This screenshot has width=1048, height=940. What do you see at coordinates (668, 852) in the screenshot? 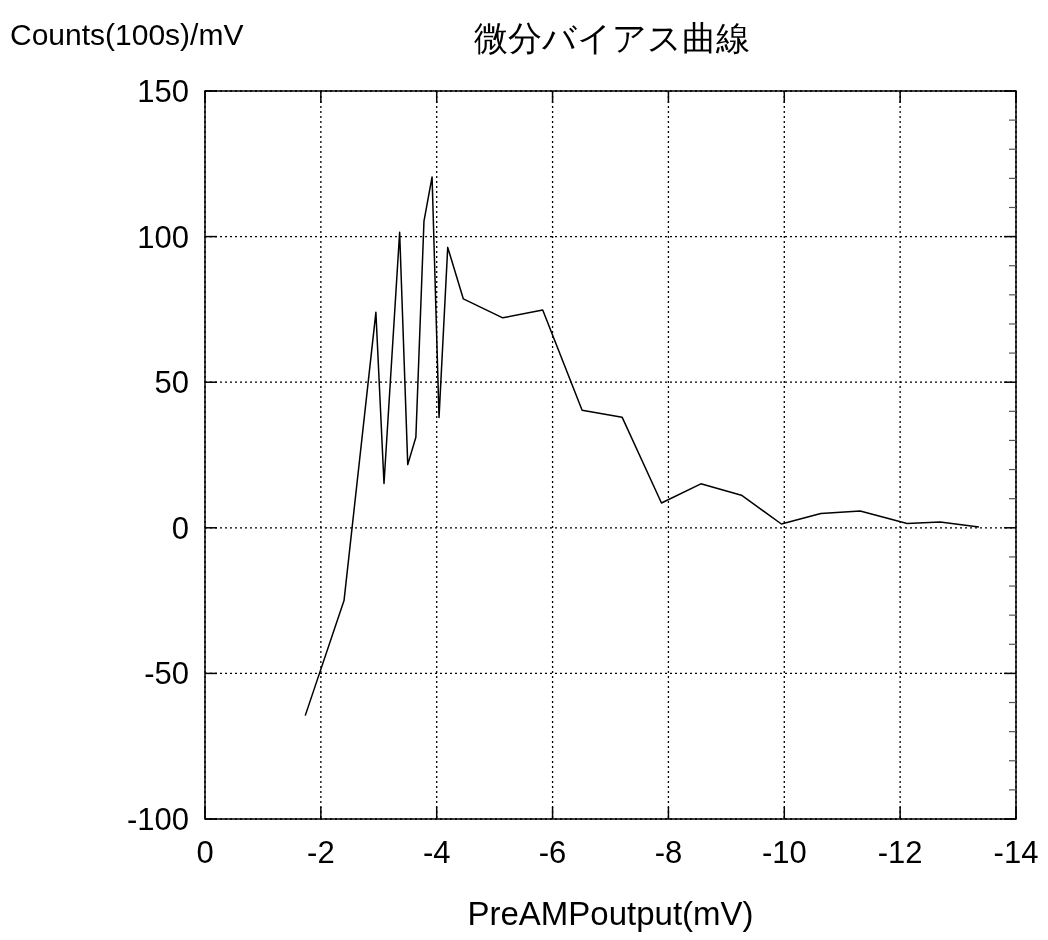
I see `x-tick-label: -8` at bounding box center [668, 852].